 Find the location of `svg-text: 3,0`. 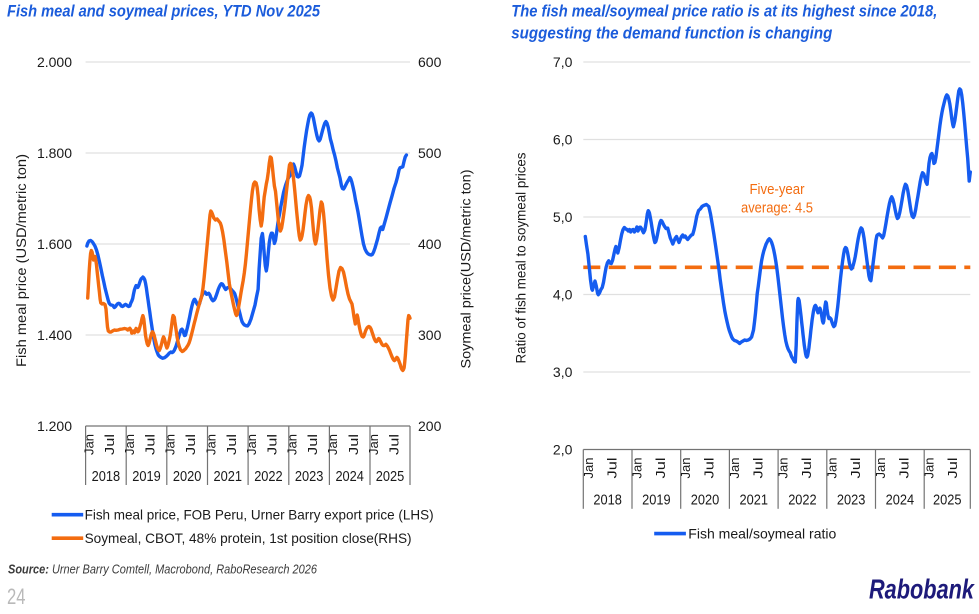

svg-text: 3,0 is located at coordinates (563, 372).